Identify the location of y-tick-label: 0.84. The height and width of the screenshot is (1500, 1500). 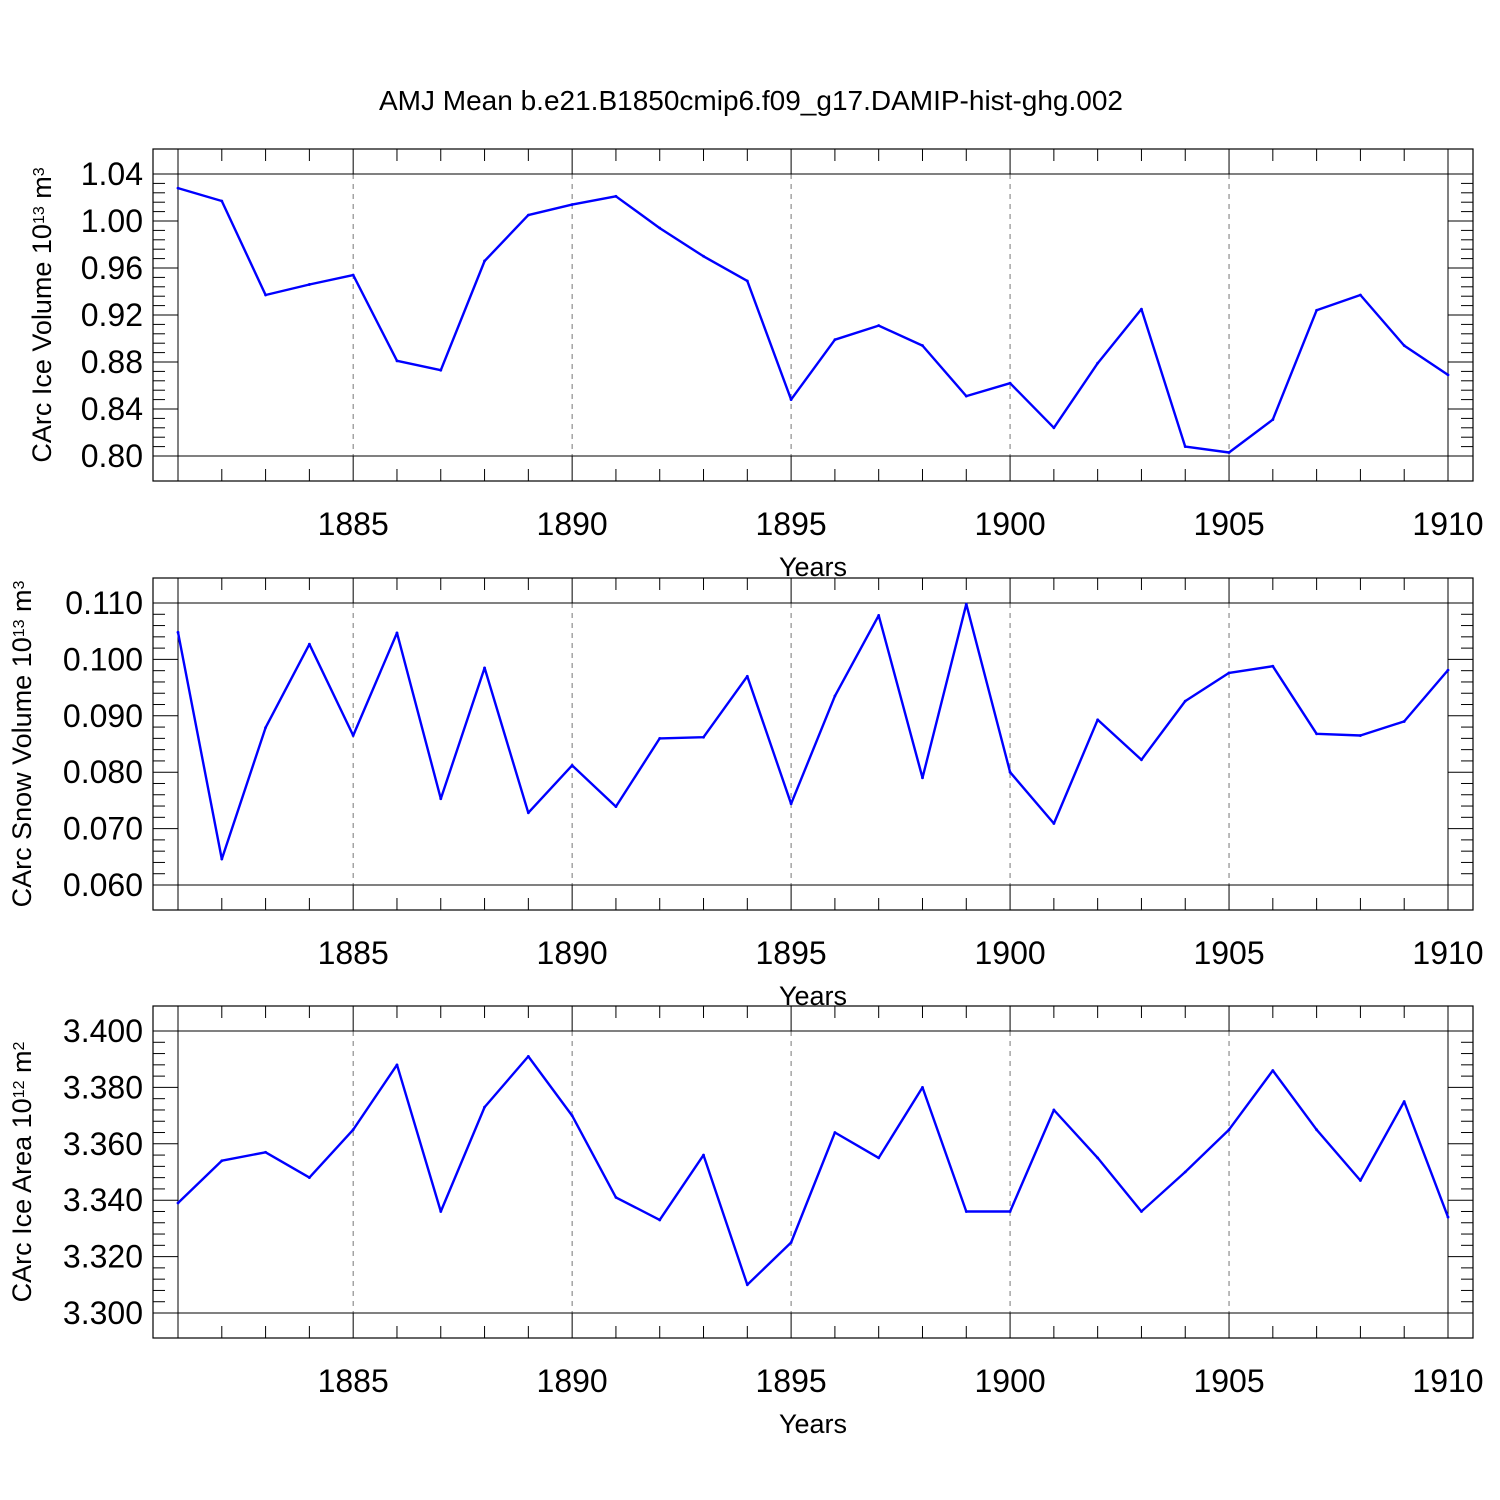
(112, 409).